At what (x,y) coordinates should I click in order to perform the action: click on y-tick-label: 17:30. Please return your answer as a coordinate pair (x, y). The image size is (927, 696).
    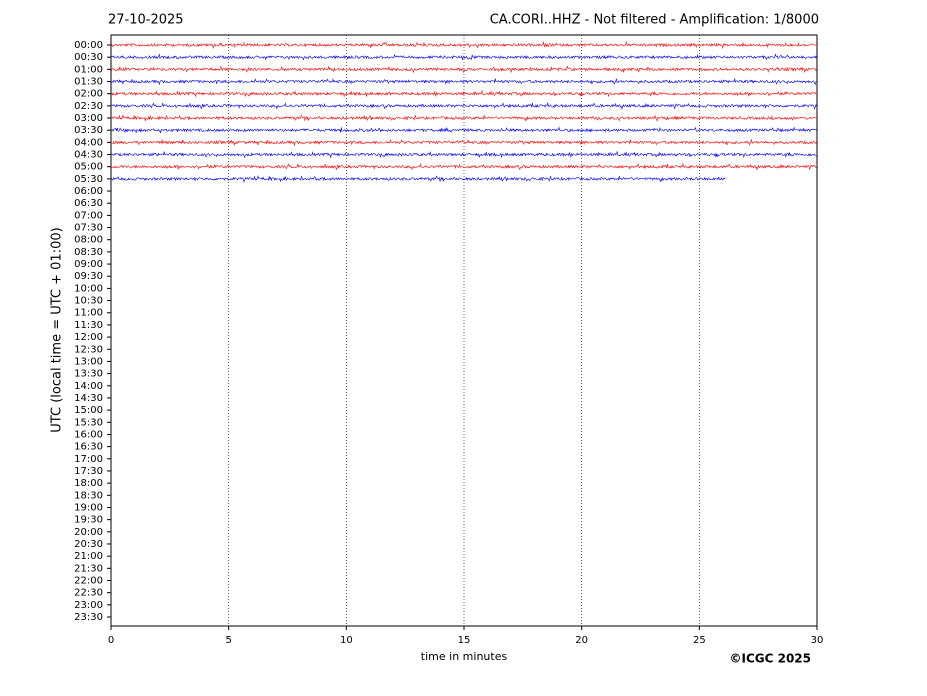
    Looking at the image, I should click on (88, 471).